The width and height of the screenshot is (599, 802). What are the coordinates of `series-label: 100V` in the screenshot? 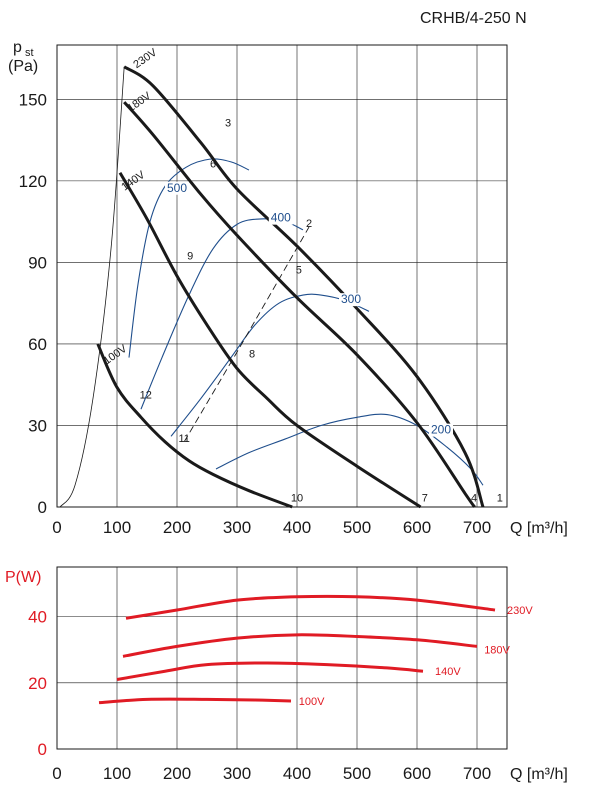 It's located at (312, 702).